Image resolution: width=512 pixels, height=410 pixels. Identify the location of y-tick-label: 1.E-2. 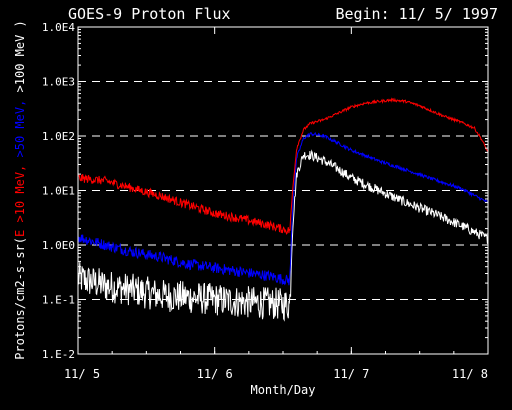
(58, 354).